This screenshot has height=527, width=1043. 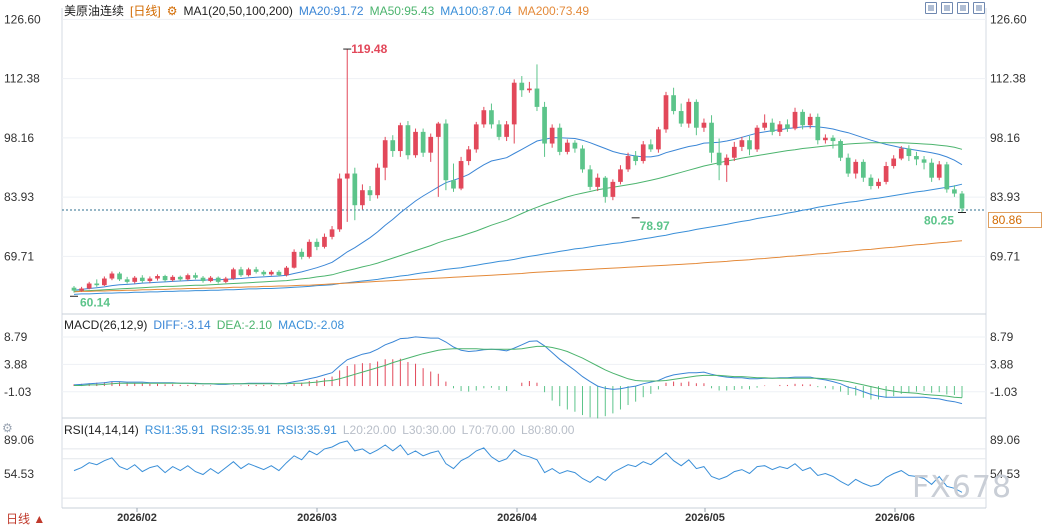 I want to click on l20-value: L20:20.00, so click(x=369, y=430).